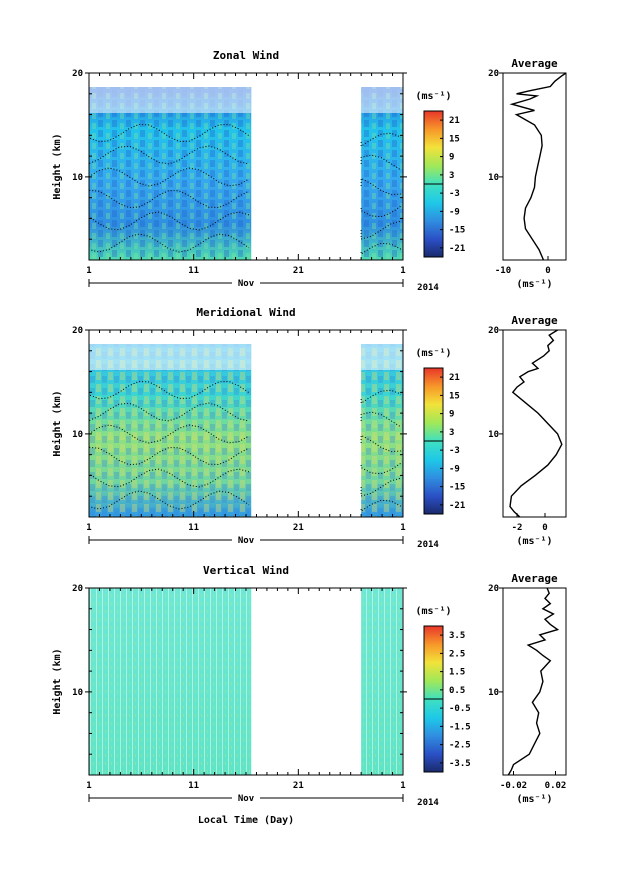 This screenshot has height=876, width=622. Describe the element at coordinates (246, 570) in the screenshot. I see `panel-title: Vertical Wind` at that location.